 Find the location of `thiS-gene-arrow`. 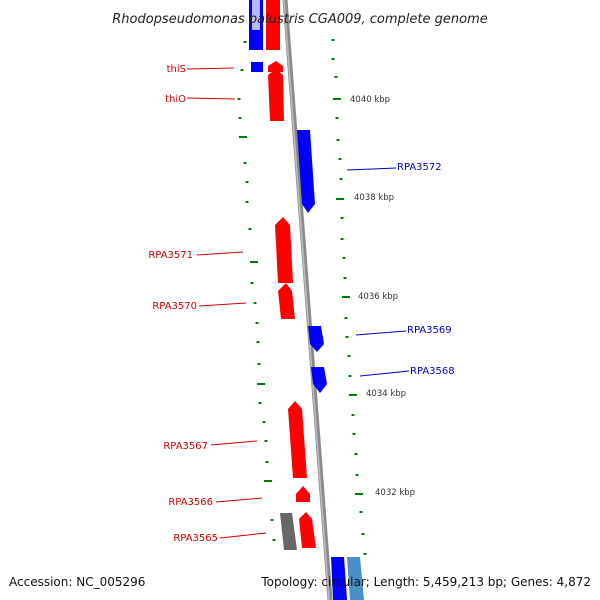

thiS-gene-arrow is located at coordinates (275, 66).